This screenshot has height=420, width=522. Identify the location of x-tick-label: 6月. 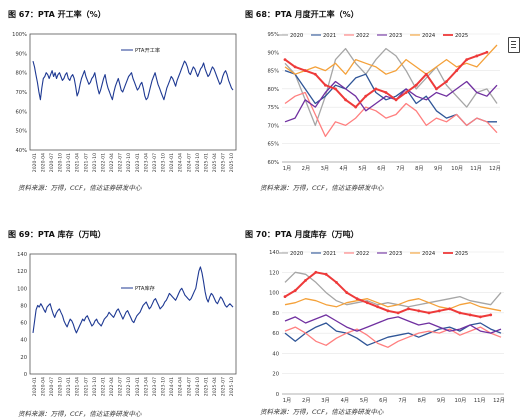
(383, 400).